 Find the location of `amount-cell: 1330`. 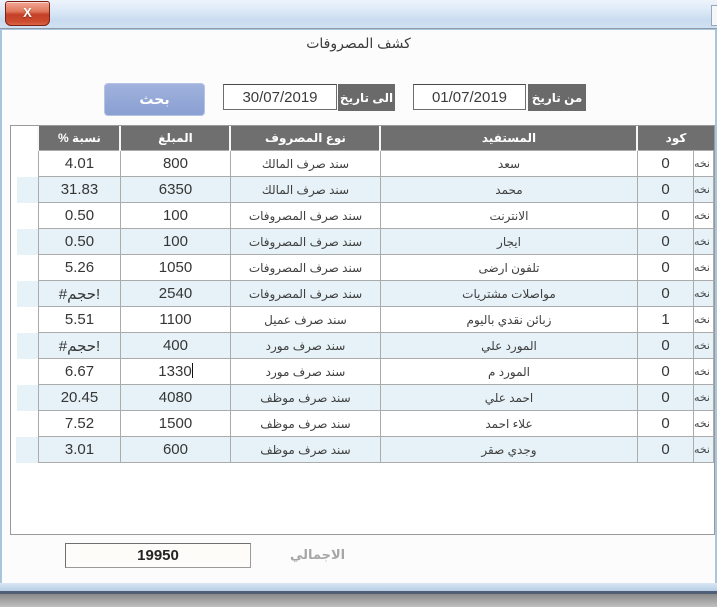

amount-cell: 1330 is located at coordinates (175, 371).